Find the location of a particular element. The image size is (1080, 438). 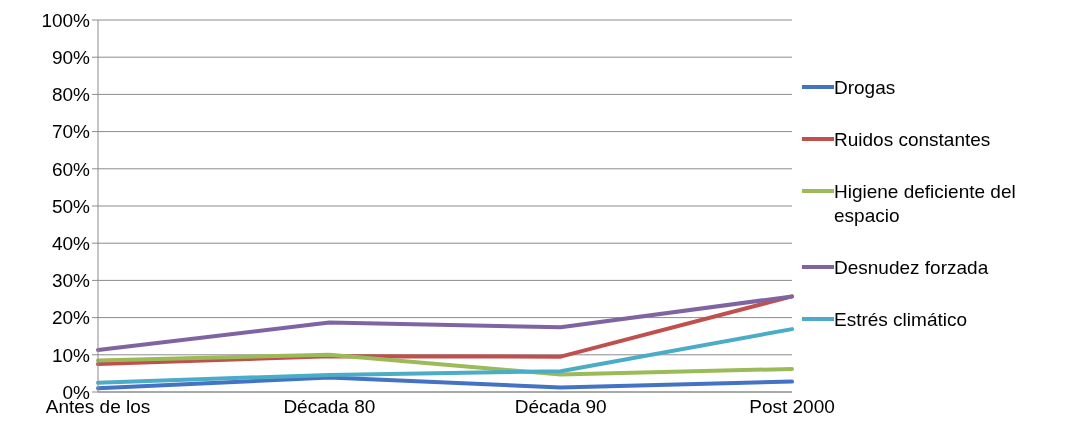

legend-label: Estrés climático is located at coordinates (901, 320).